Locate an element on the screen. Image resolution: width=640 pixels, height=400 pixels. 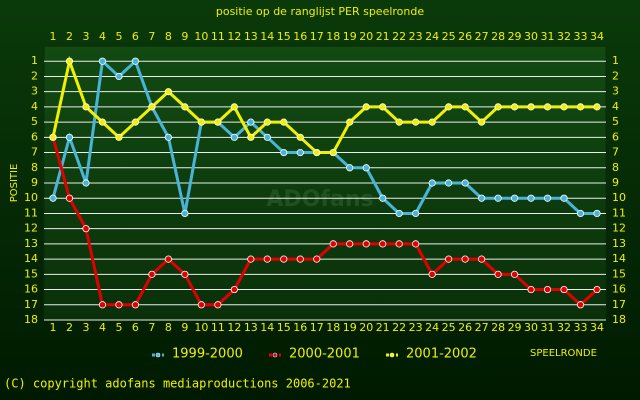
x-tick-label-top: 27 is located at coordinates (482, 36).